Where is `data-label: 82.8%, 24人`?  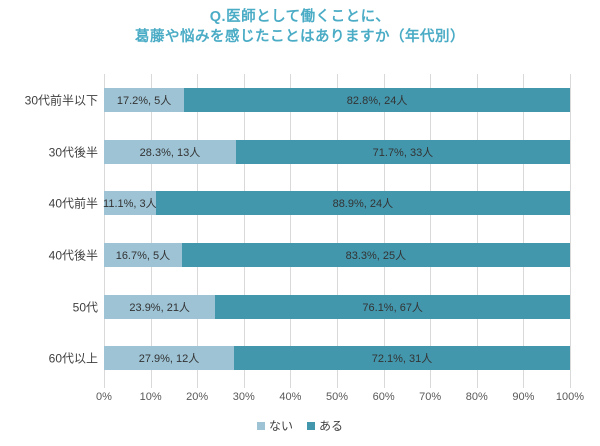 data-label: 82.8%, 24人 is located at coordinates (377, 100).